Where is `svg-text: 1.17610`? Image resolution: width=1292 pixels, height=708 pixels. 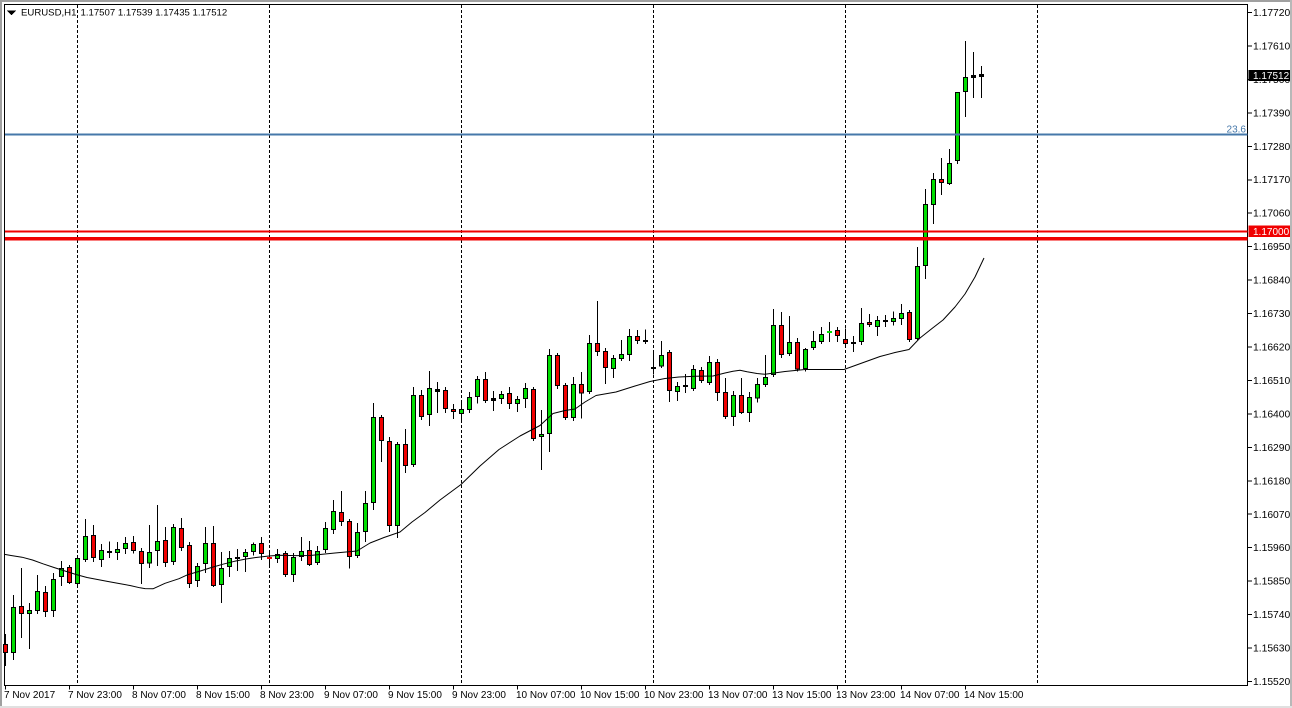 svg-text: 1.17610 is located at coordinates (1271, 47).